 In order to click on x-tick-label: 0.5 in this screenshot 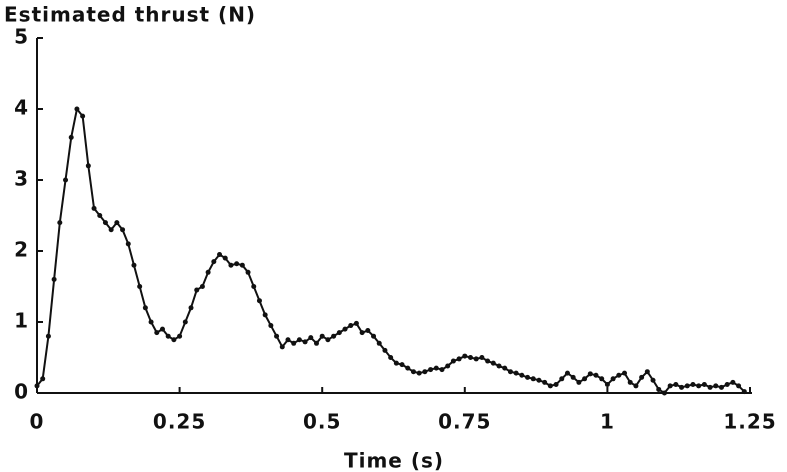, I will do `click(322, 422)`.